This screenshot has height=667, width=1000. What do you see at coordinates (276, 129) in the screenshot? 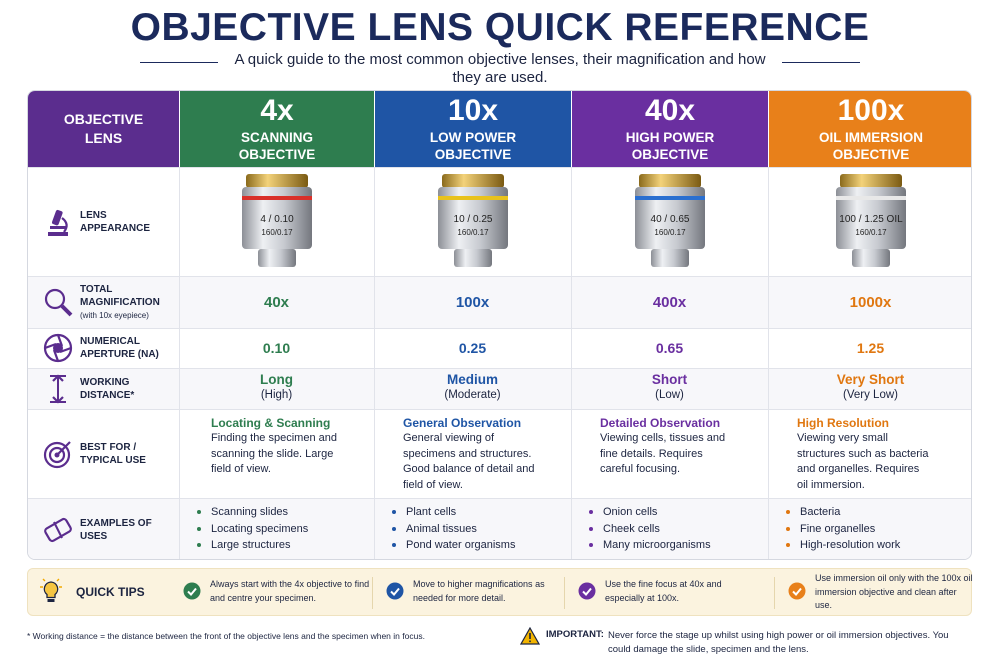
I see `column-header: 4x SCANNING OBJECTIVE` at bounding box center [276, 129].